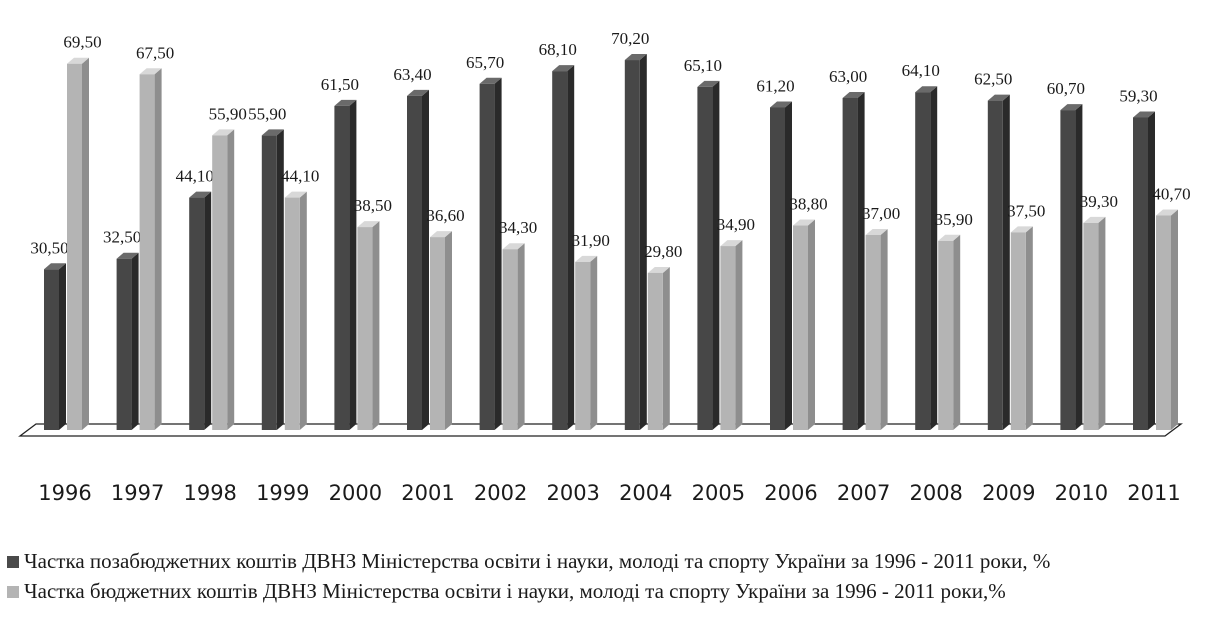 This screenshot has height=636, width=1205. Describe the element at coordinates (412, 74) in the screenshot. I see `data-label-extrabudgetary-2001: 63,40` at that location.